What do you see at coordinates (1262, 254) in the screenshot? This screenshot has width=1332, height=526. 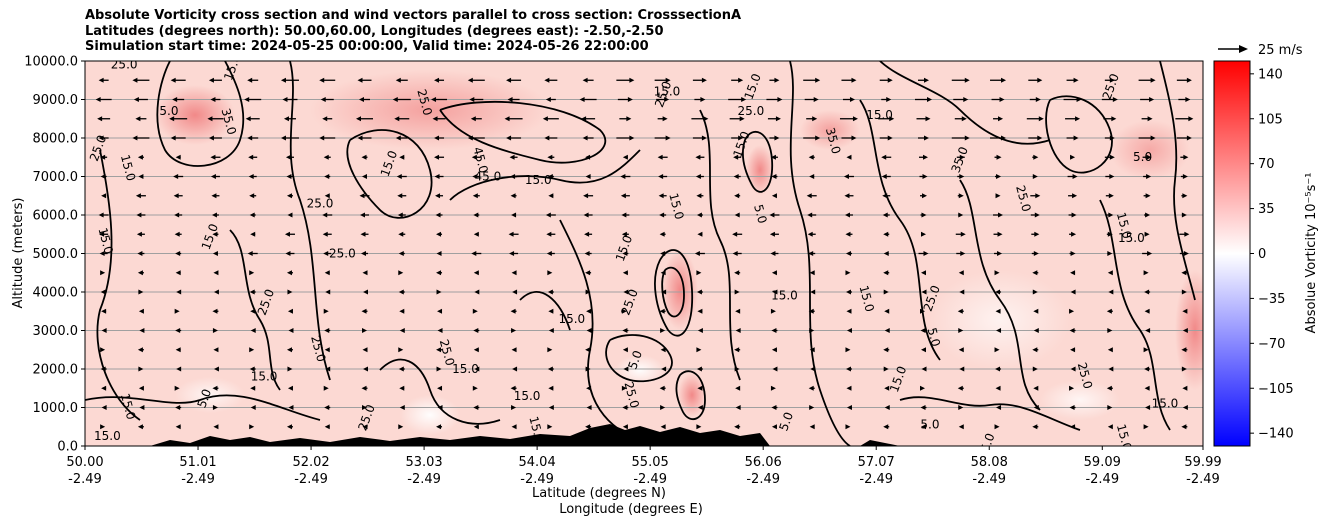 I see `colorbar-tick-label: 0` at bounding box center [1262, 254].